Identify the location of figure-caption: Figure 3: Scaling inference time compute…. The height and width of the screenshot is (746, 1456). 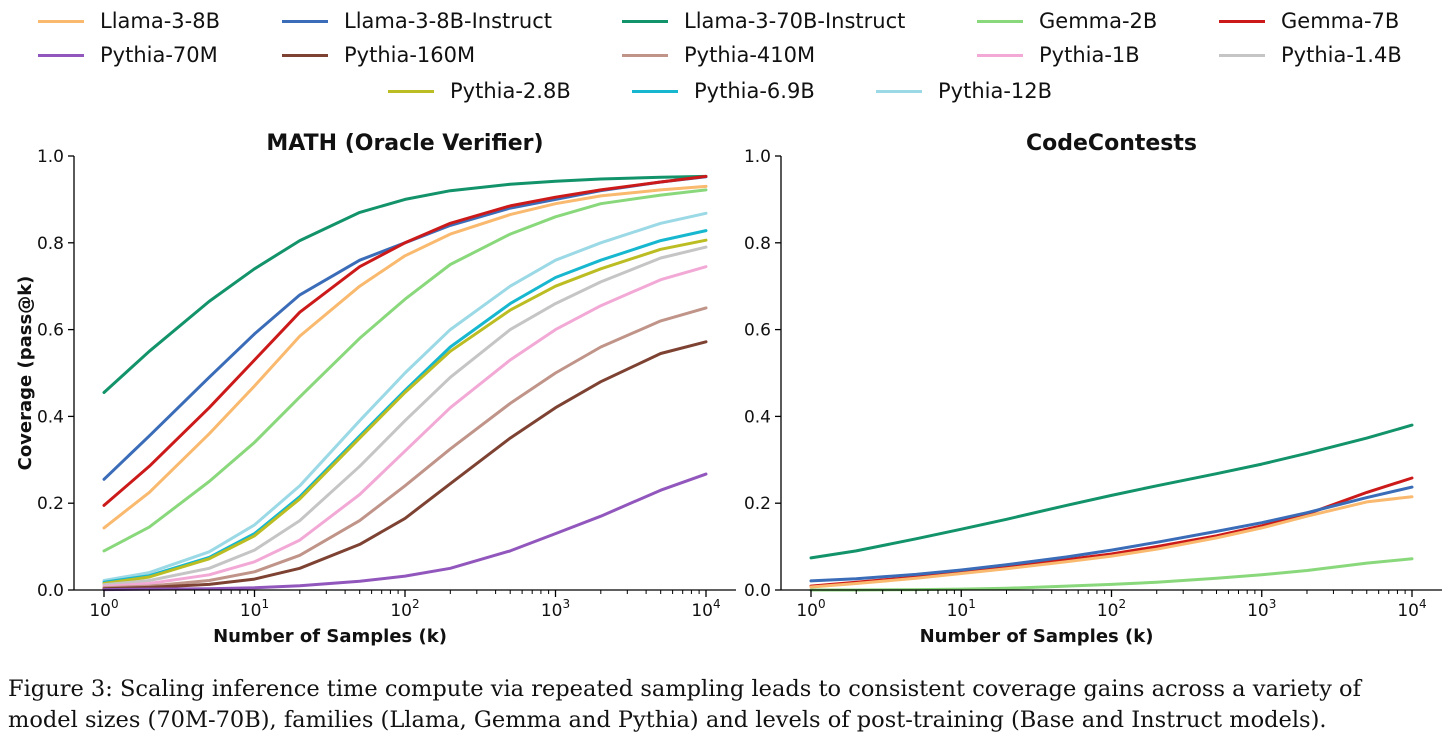
(730, 705).